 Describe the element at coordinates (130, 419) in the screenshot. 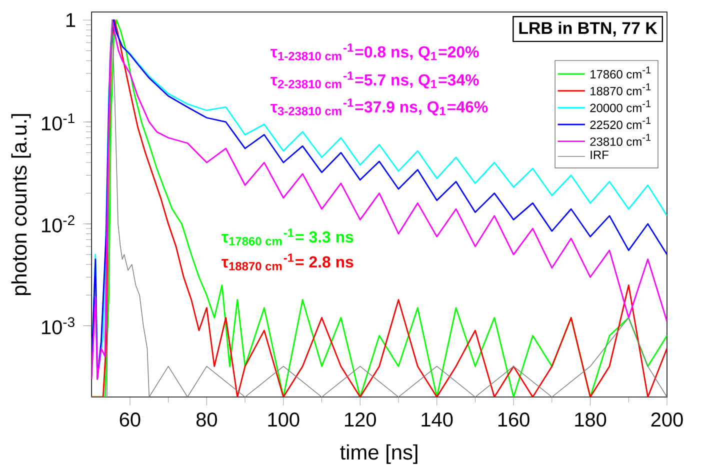

I see `x-tick-label: 60` at that location.